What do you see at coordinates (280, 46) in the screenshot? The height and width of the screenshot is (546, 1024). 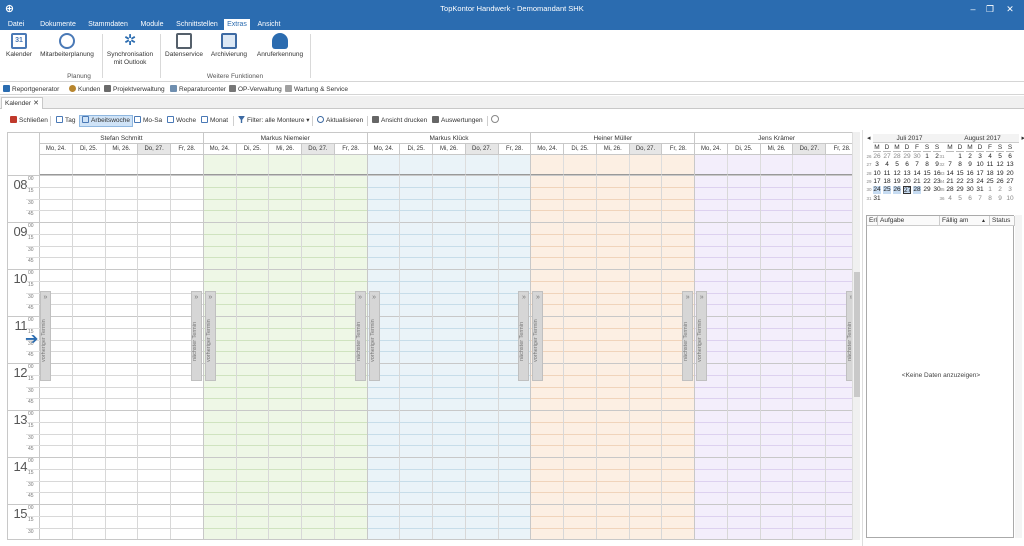 I see `caller-id-button: Anruferkennung` at bounding box center [280, 46].